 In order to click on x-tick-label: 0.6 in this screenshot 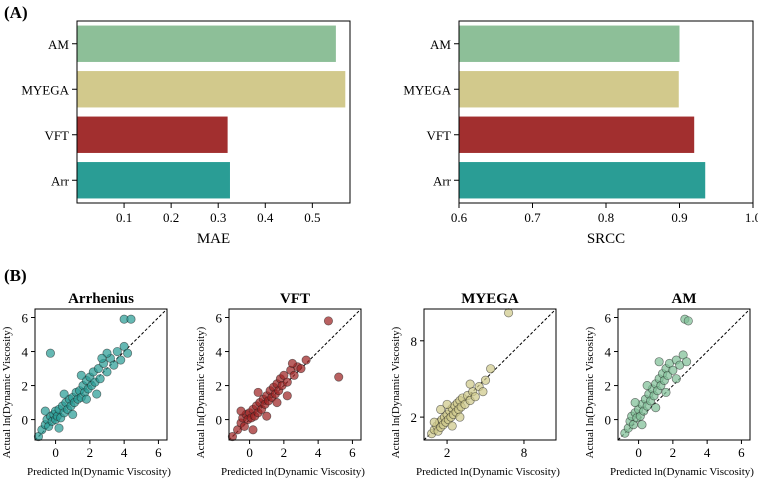, I will do `click(459, 217)`.